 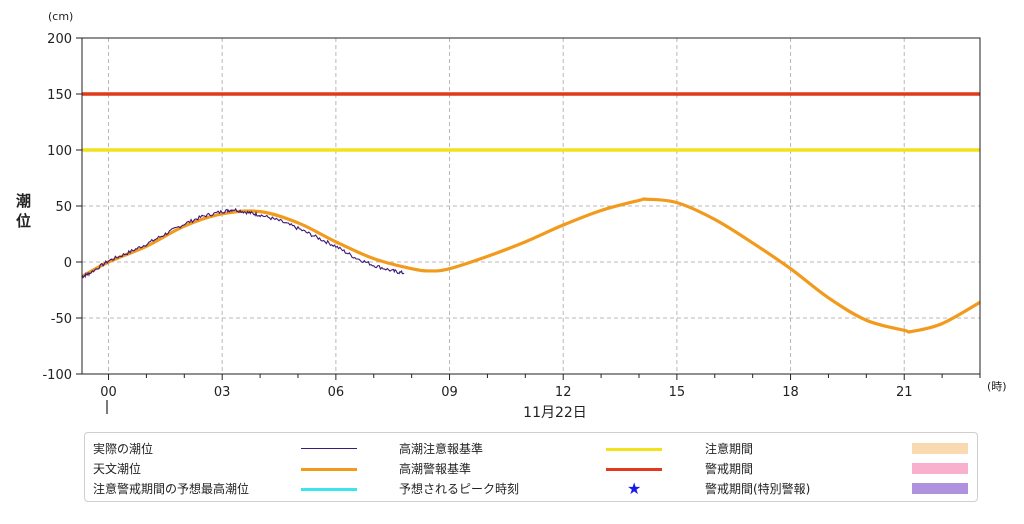 What do you see at coordinates (57, 375) in the screenshot?
I see `y-tick-label: -100` at bounding box center [57, 375].